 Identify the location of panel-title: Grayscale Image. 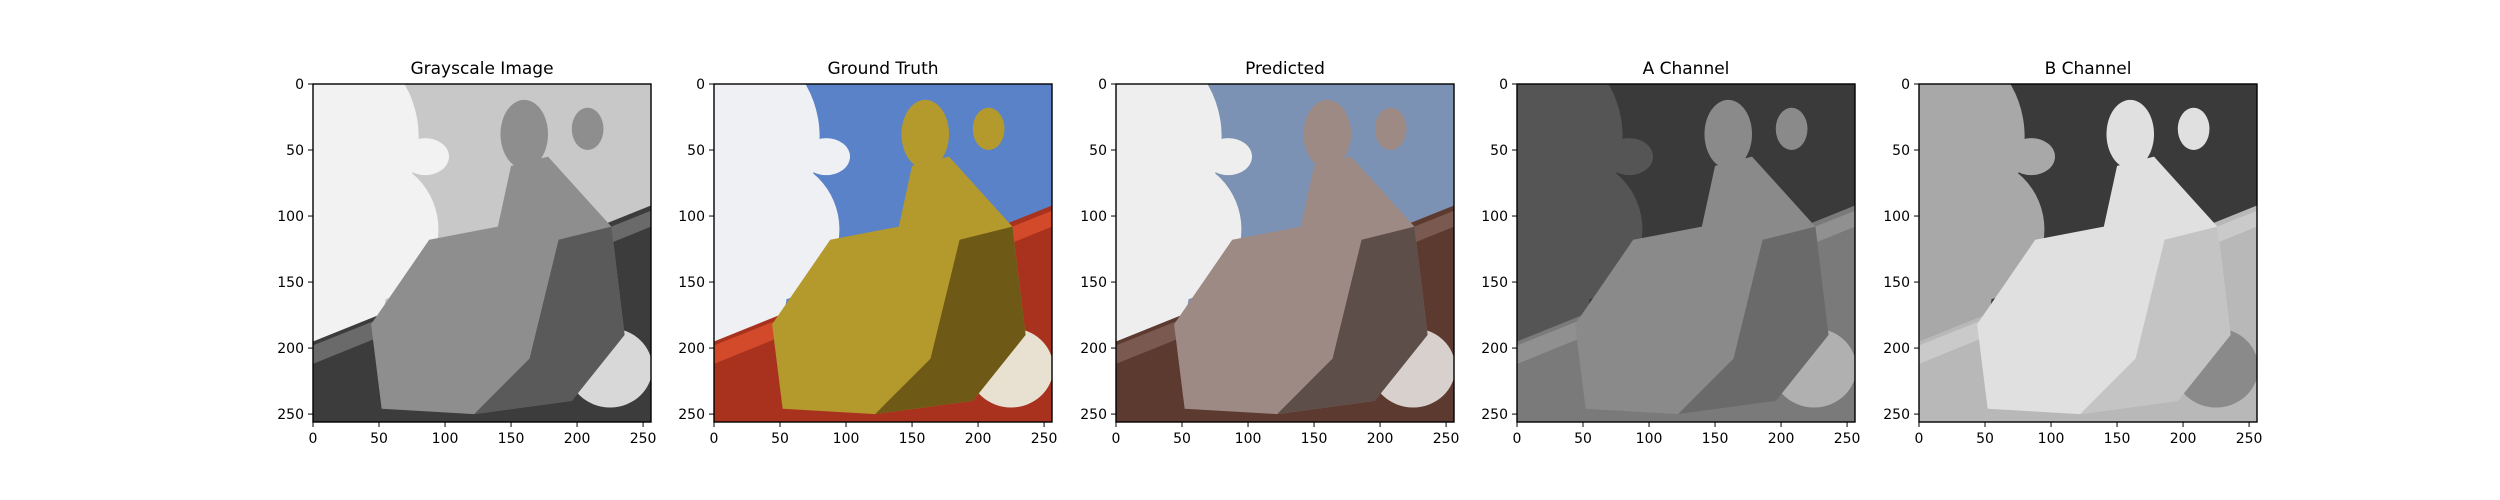
(481, 69).